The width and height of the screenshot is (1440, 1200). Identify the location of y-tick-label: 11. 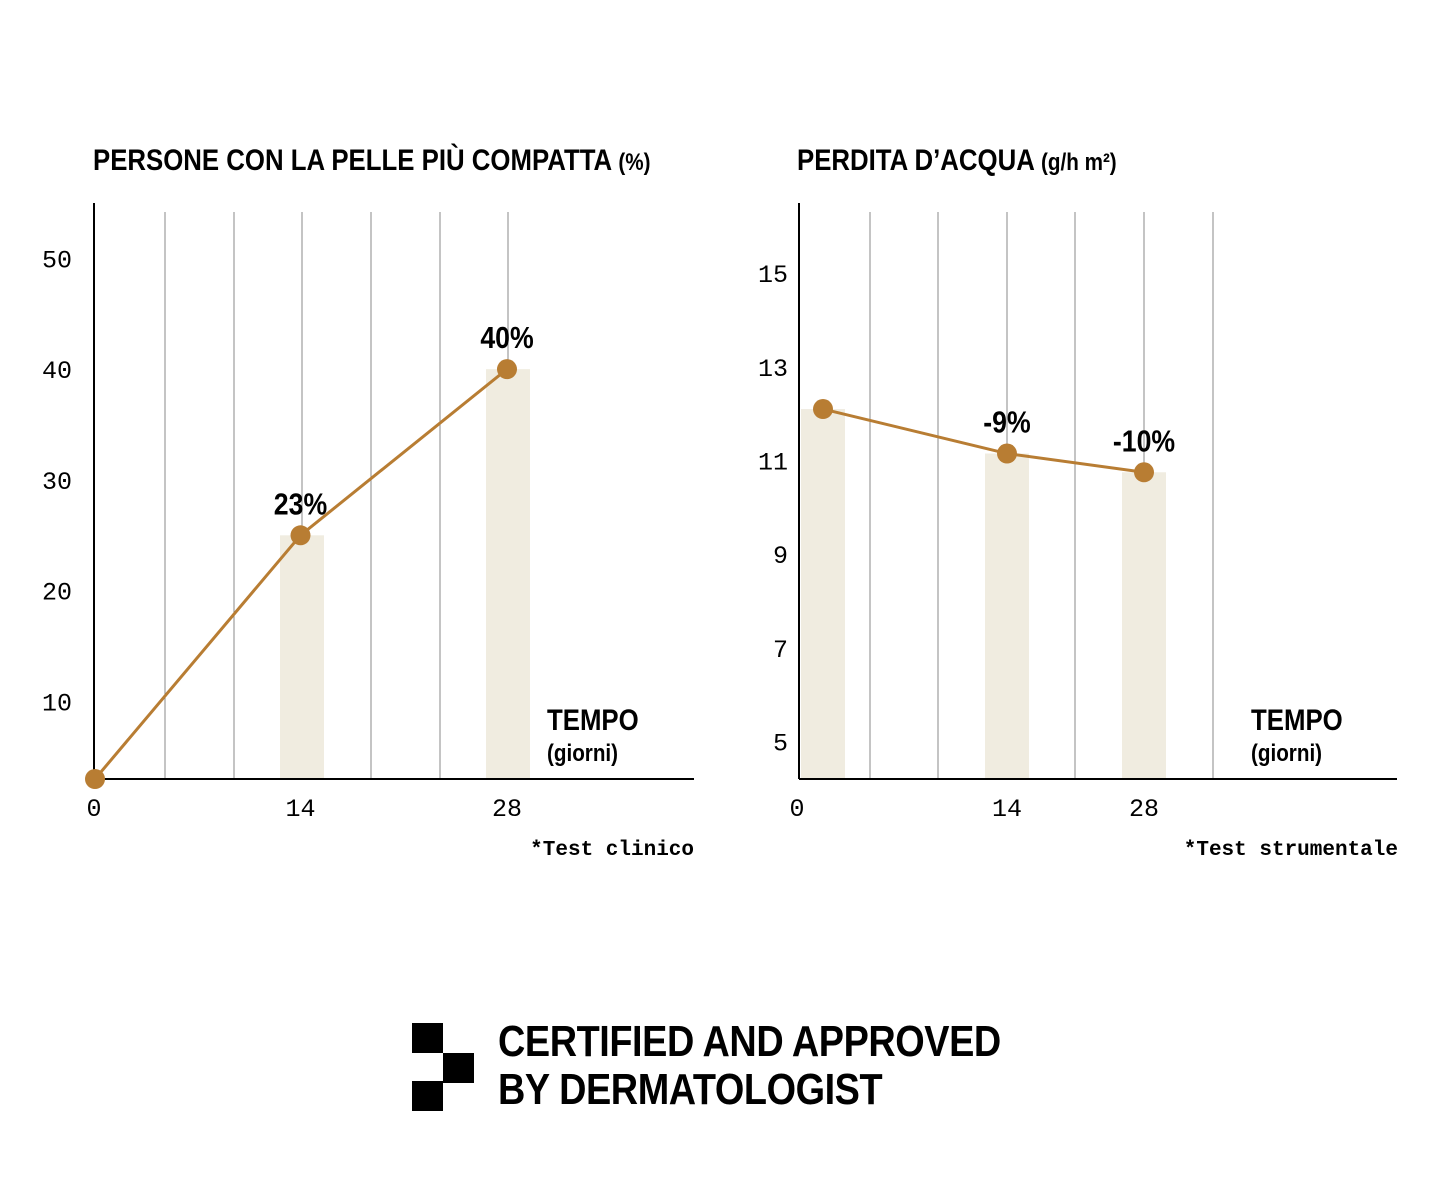
(773, 463).